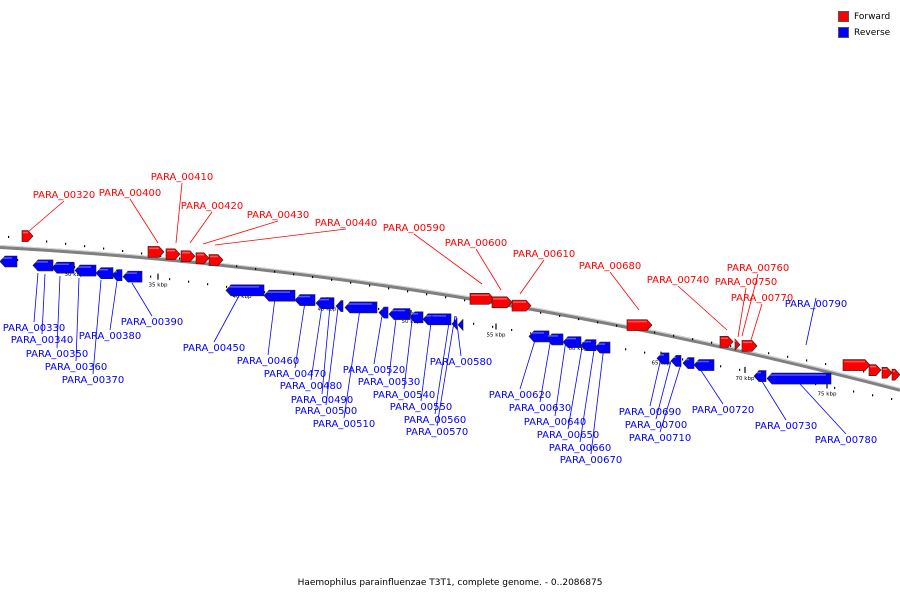  What do you see at coordinates (421, 407) in the screenshot?
I see `gene-label-para_00550: PARA_00550` at bounding box center [421, 407].